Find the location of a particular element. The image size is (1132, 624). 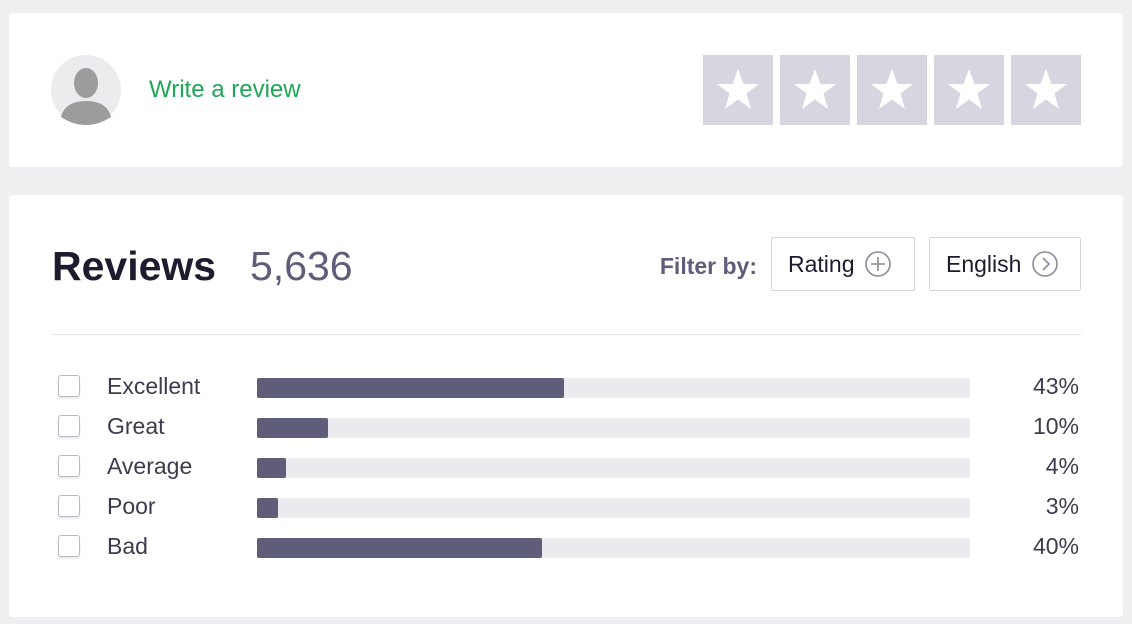

rating-percent: 43% is located at coordinates (1055, 386).